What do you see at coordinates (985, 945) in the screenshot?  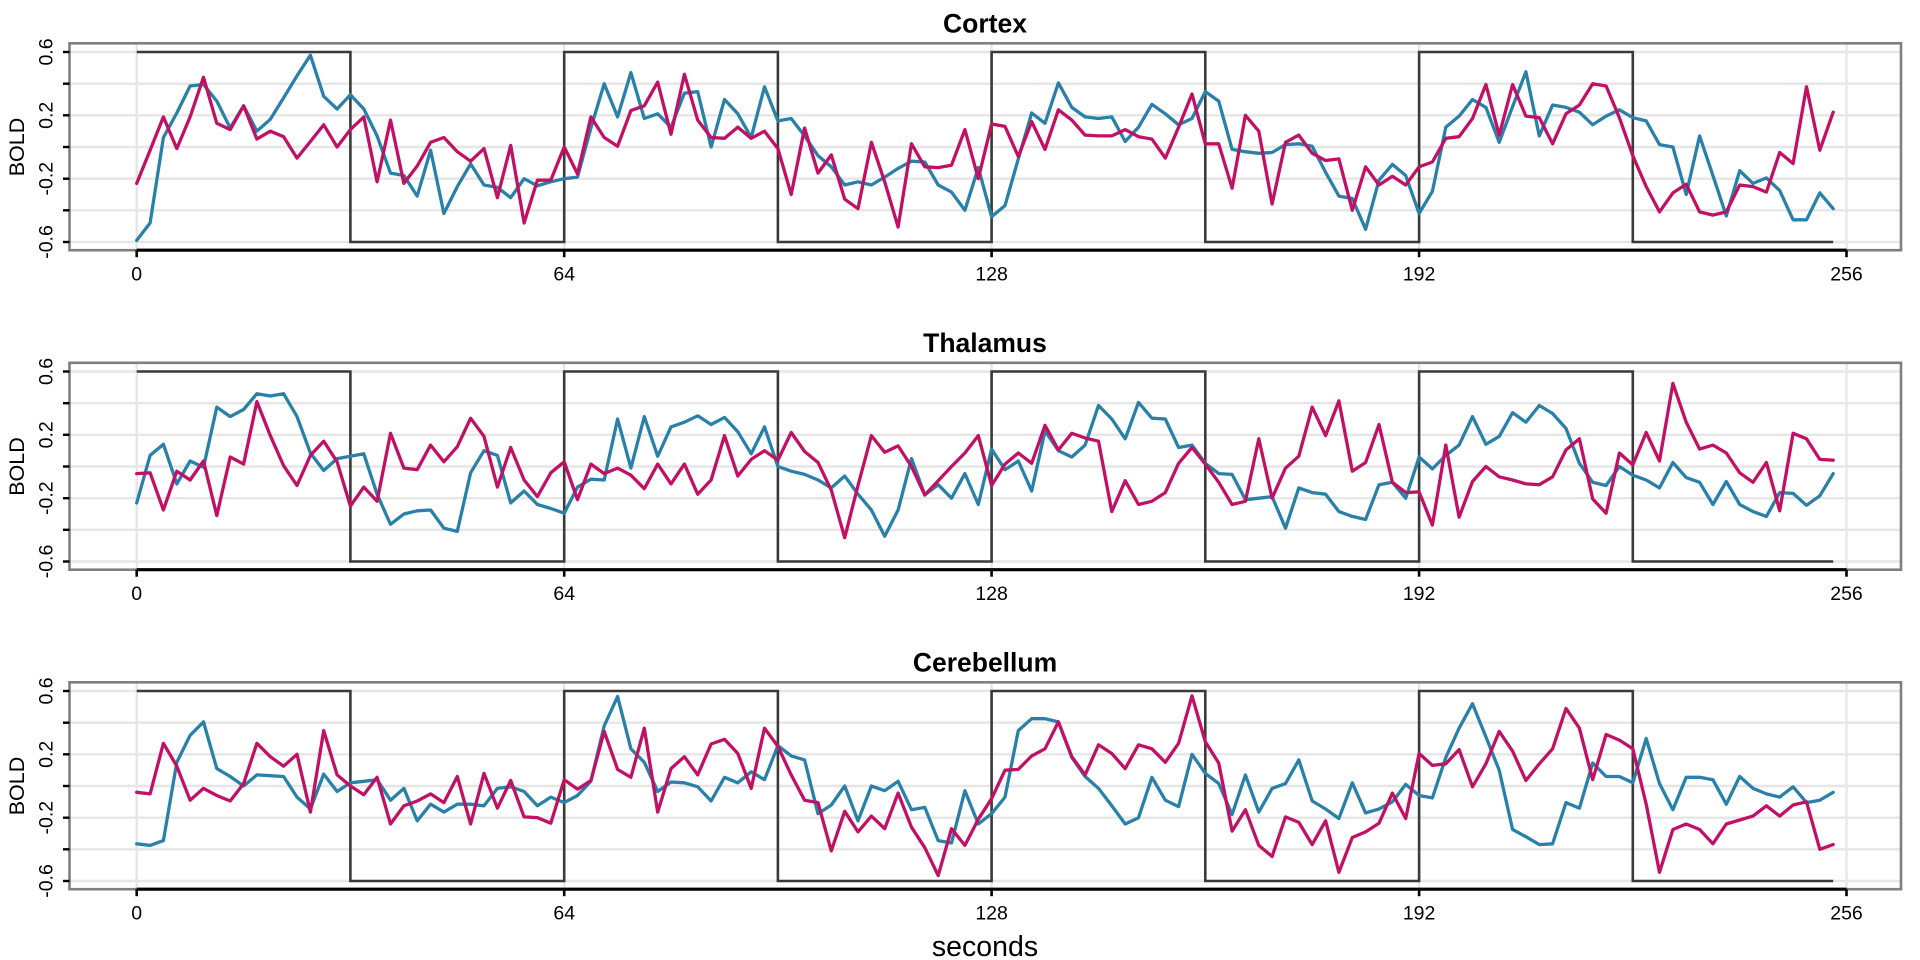 I see `svg-text: seconds` at bounding box center [985, 945].